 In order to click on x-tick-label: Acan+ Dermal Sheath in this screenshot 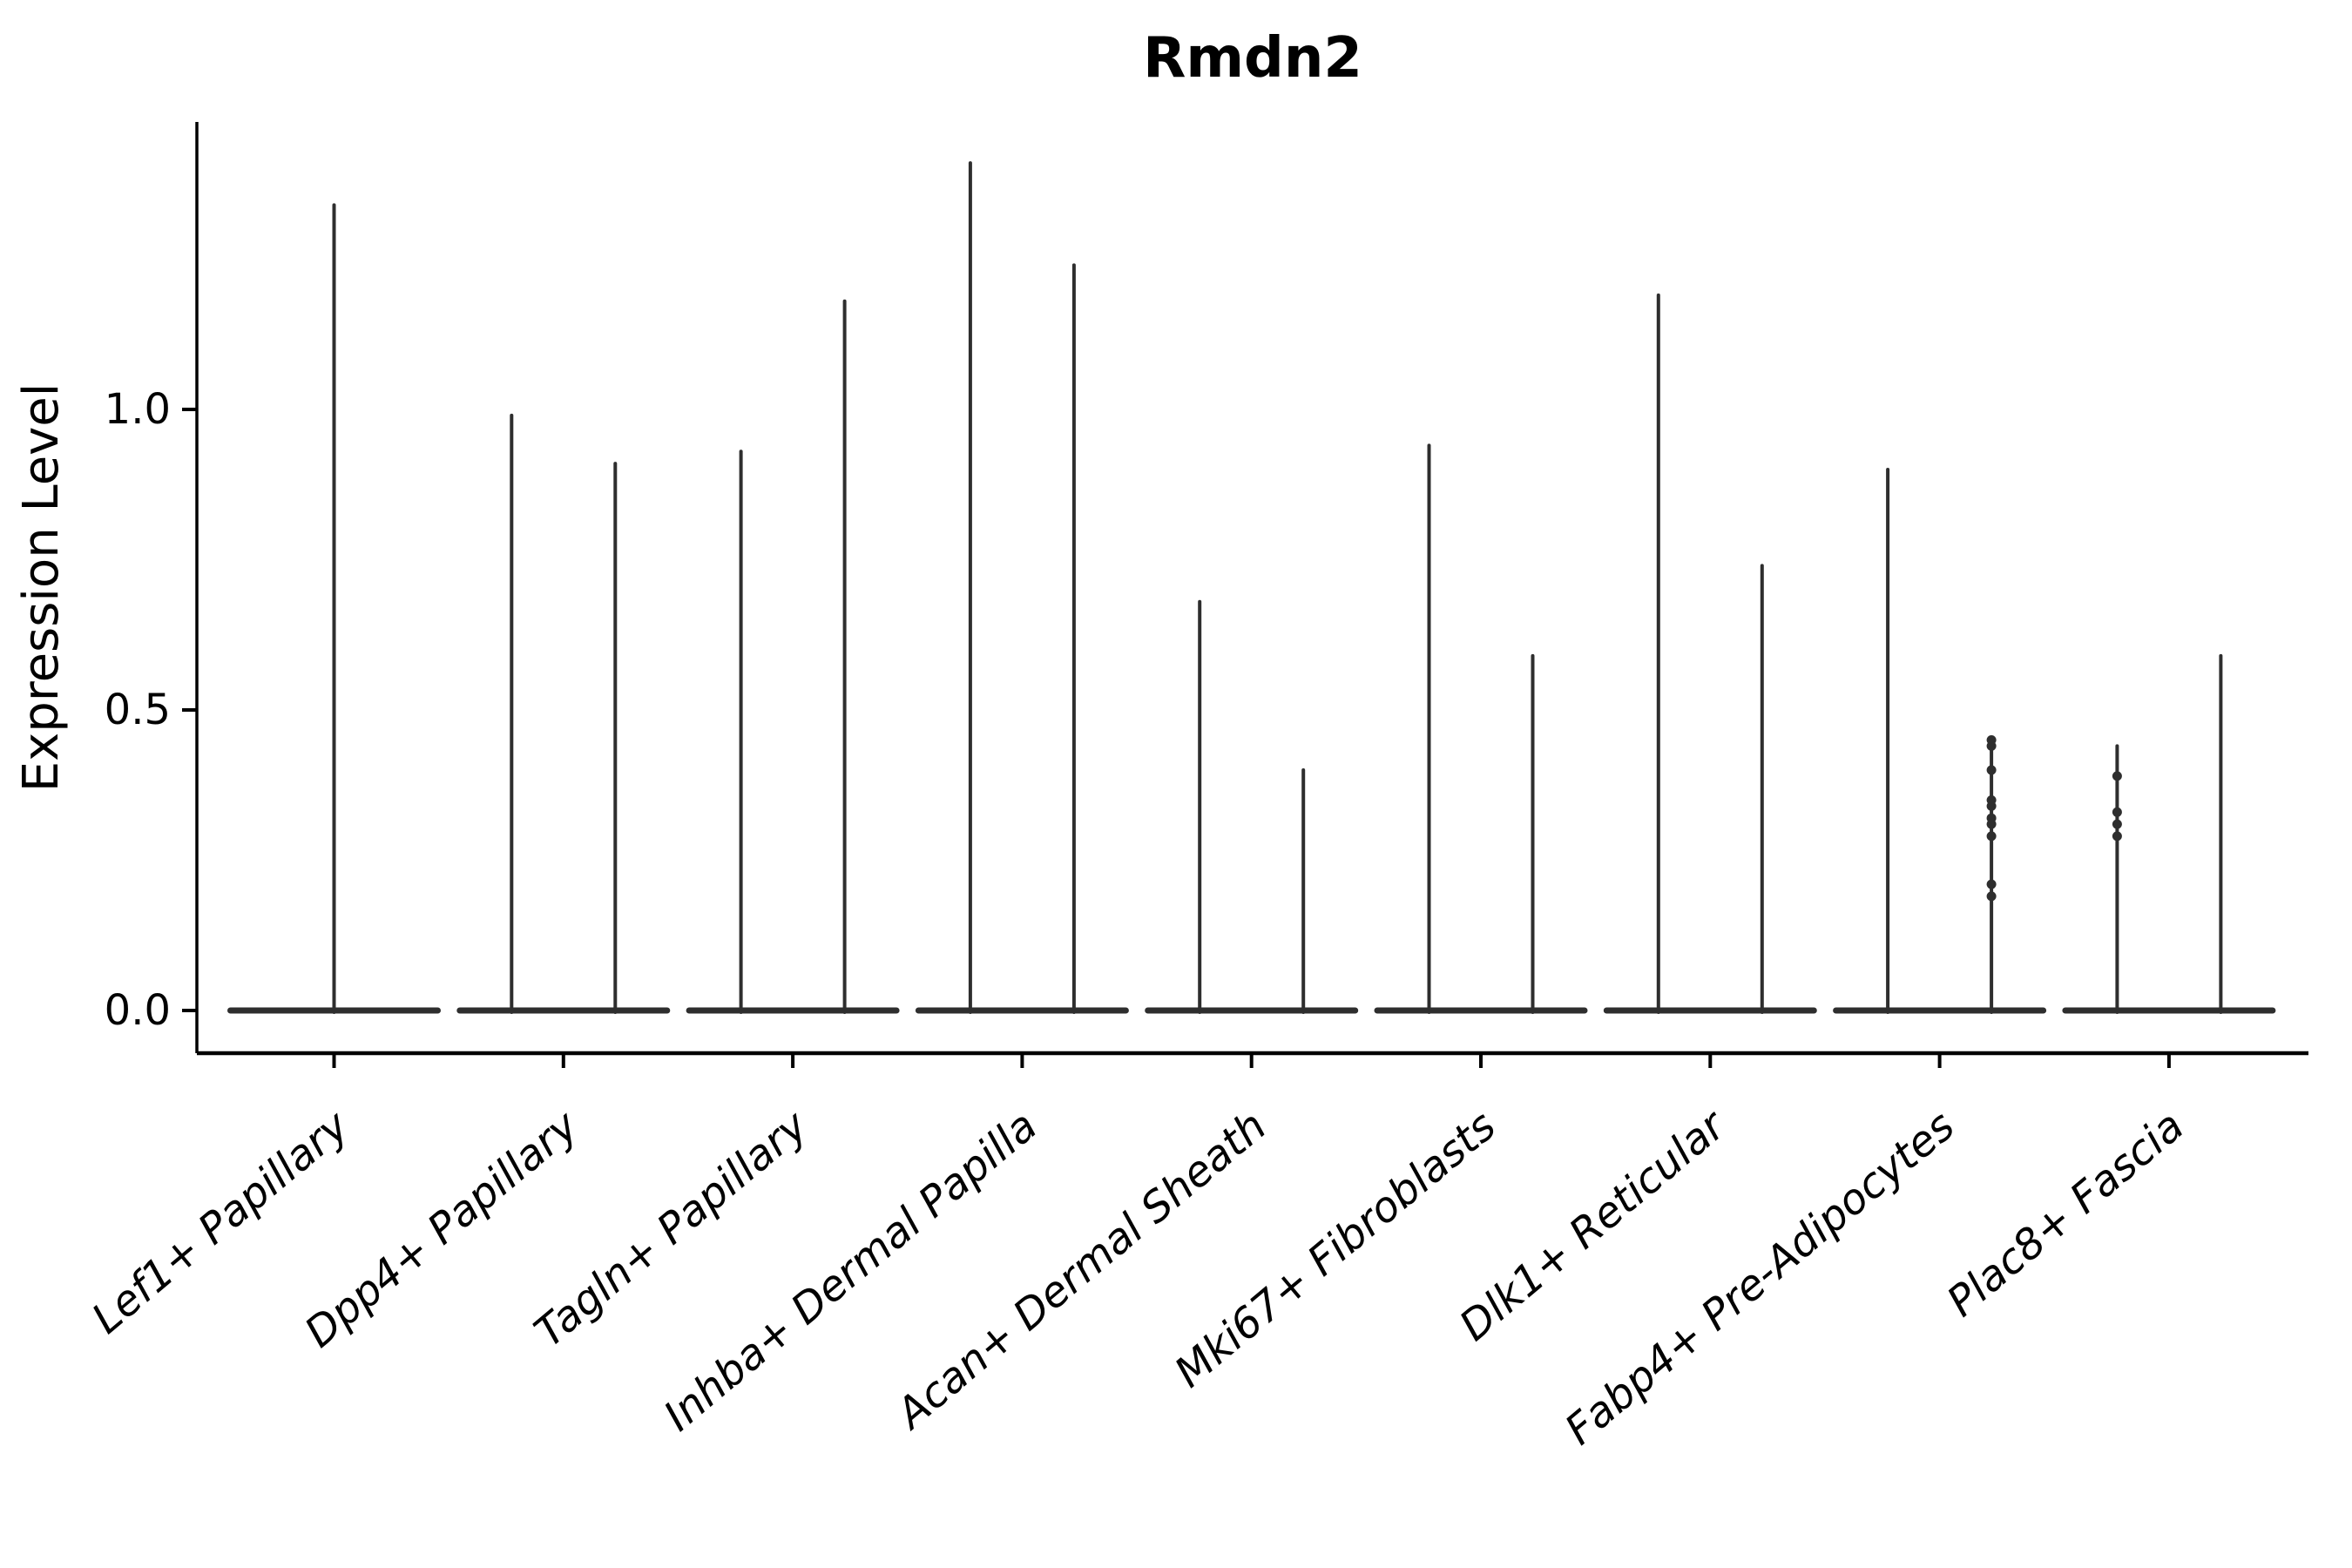, I will do `click(1081, 1270)`.